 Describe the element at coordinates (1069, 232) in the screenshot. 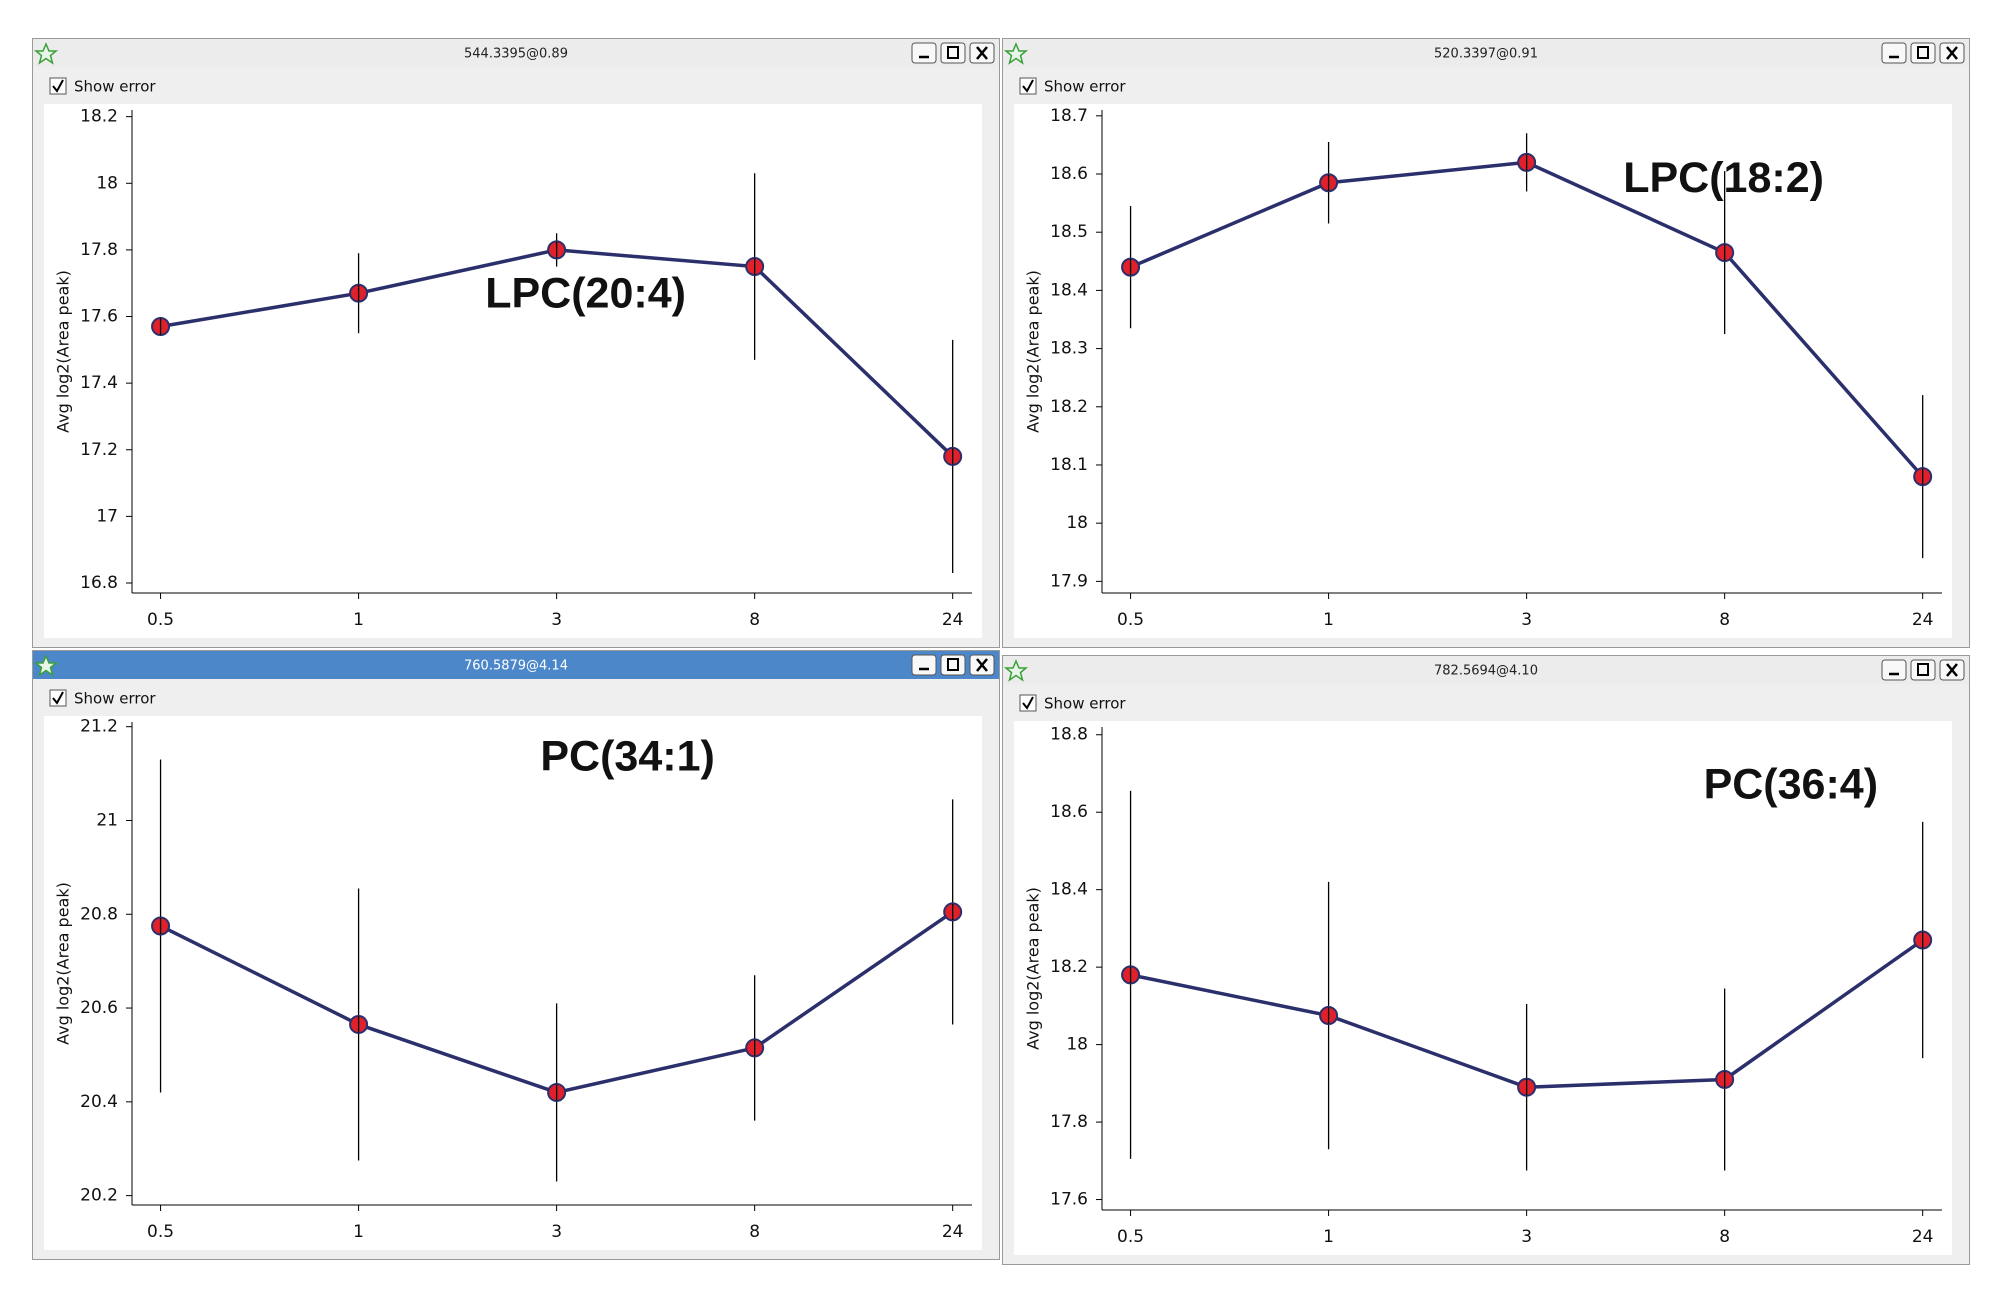

I see `y-tick-label: 18.5` at that location.